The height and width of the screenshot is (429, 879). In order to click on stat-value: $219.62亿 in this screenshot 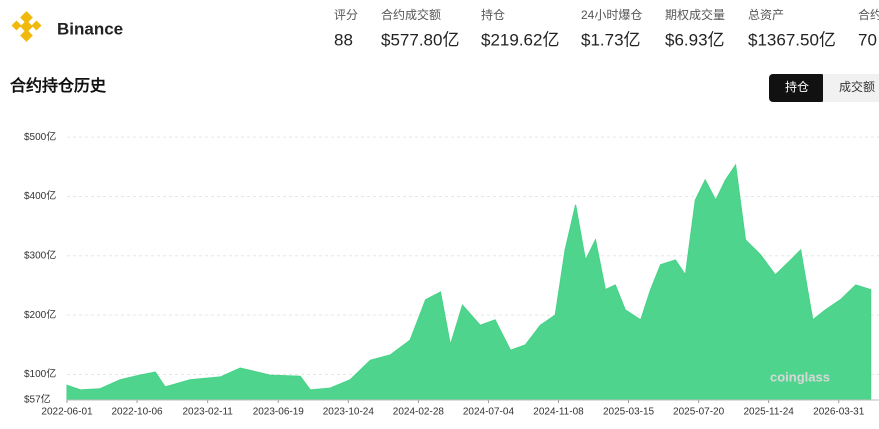, I will do `click(520, 39)`.